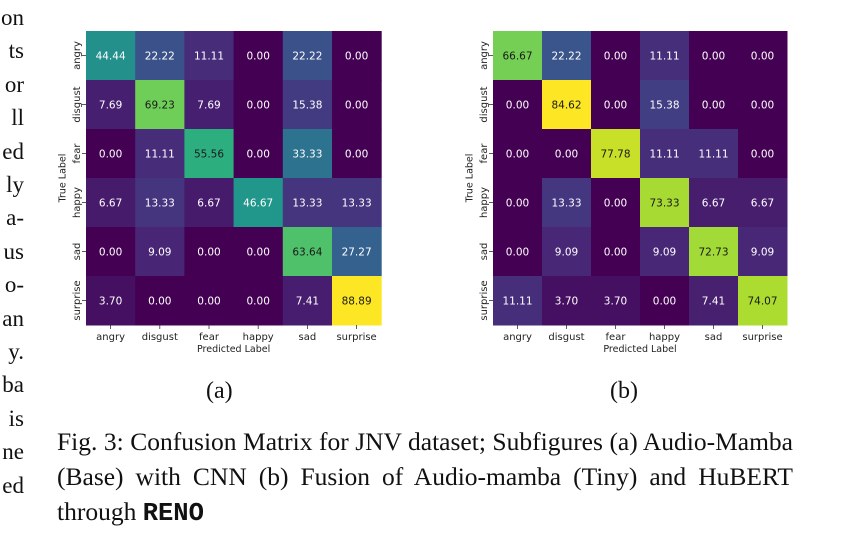 This screenshot has width=848, height=559. What do you see at coordinates (714, 337) in the screenshot?
I see `x-tick-label-b: sad` at bounding box center [714, 337].